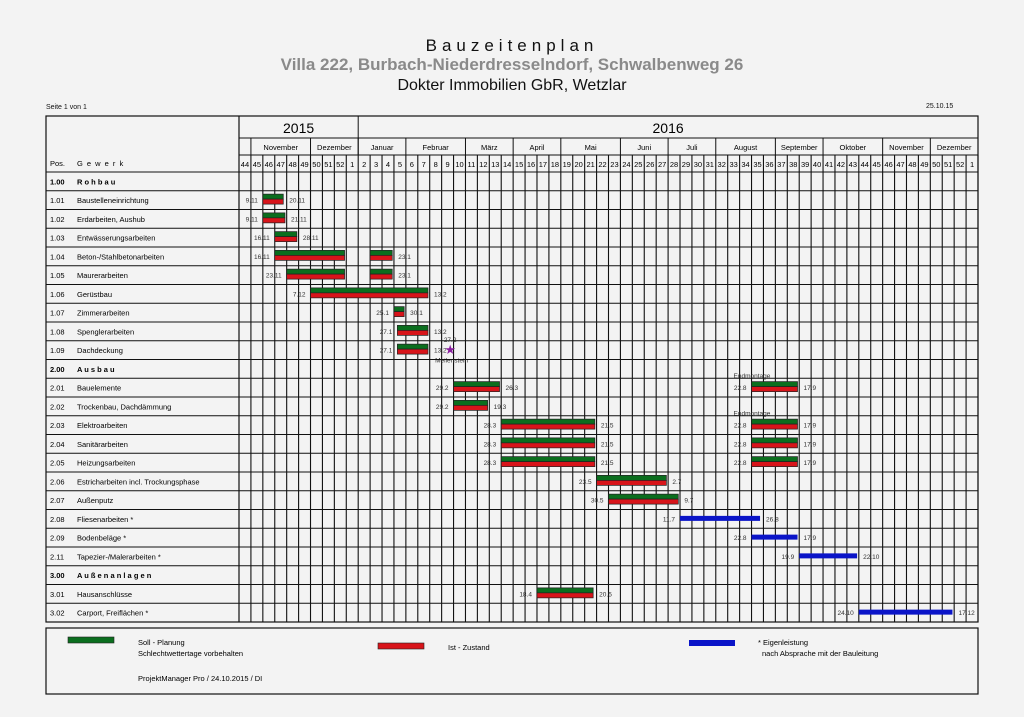  What do you see at coordinates (828, 556) in the screenshot?
I see `eigenleistung-bar` at bounding box center [828, 556].